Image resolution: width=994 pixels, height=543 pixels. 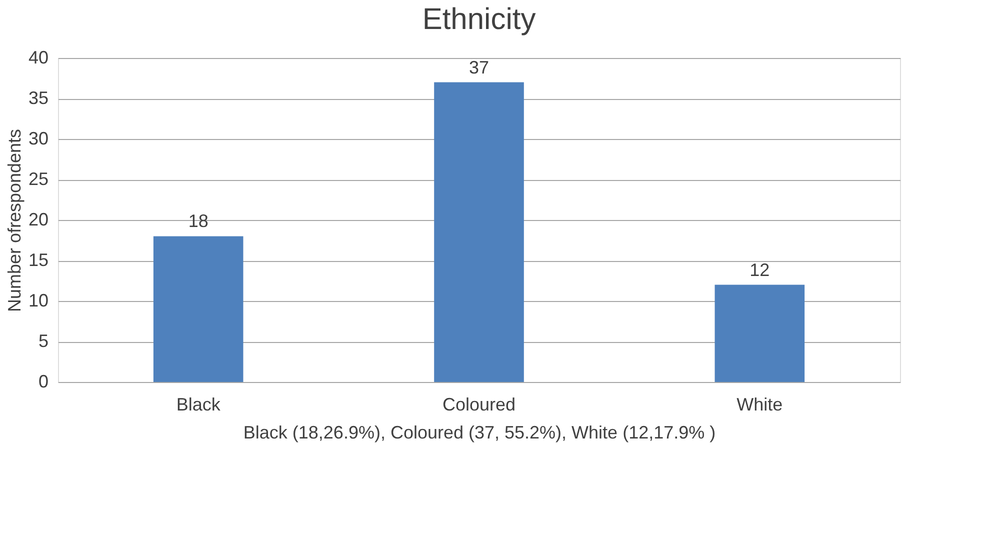 I want to click on y-tick-label: 0, so click(x=43, y=382).